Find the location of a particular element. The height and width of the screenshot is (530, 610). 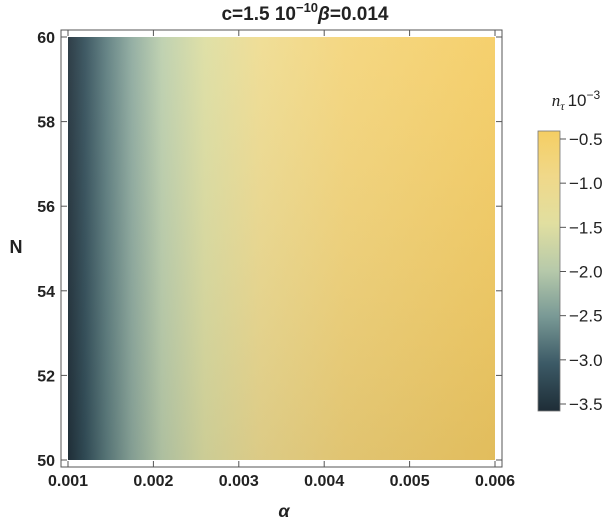

y-tick-label: 56 is located at coordinates (46, 207).